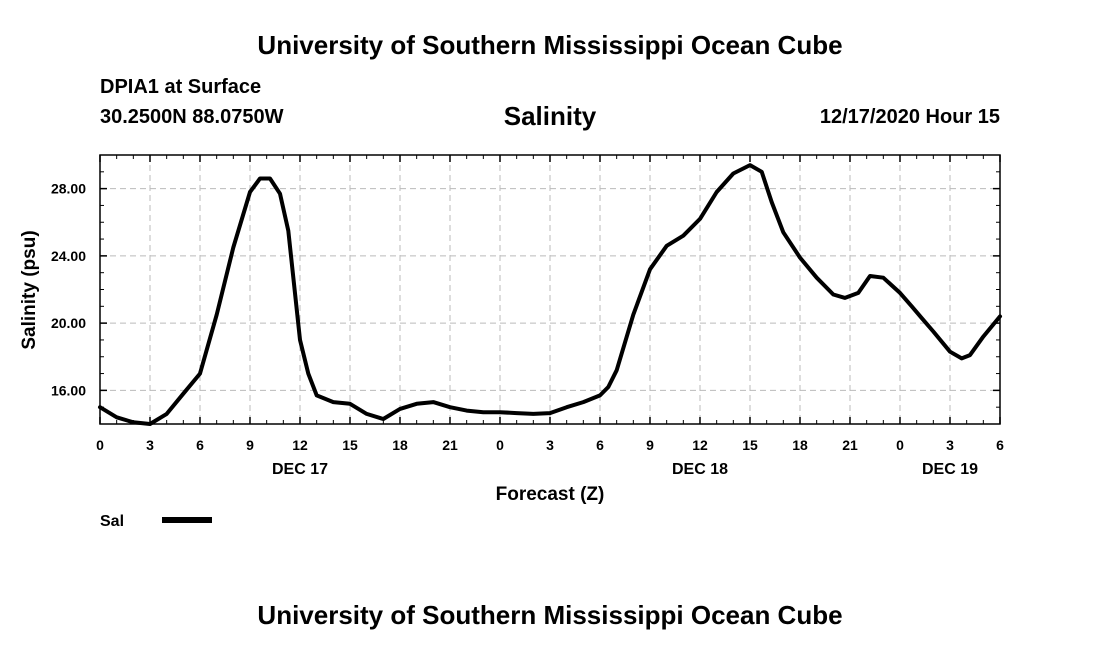 The height and width of the screenshot is (650, 1100). Describe the element at coordinates (550, 116) in the screenshot. I see `chart-title: Salinity` at that location.